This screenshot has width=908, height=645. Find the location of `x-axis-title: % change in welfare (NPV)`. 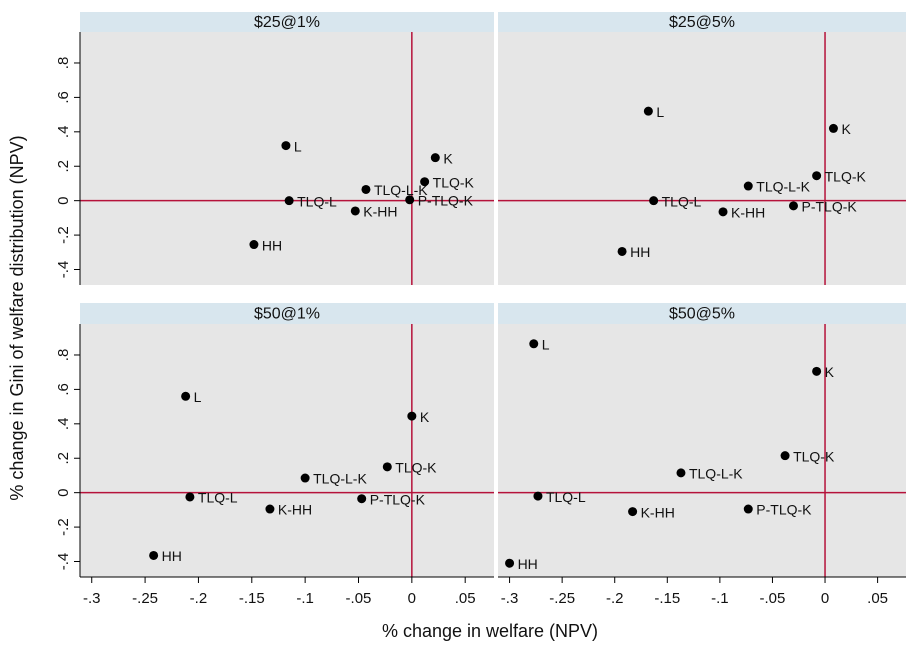

x-axis-title: % change in welfare (NPV) is located at coordinates (490, 631).